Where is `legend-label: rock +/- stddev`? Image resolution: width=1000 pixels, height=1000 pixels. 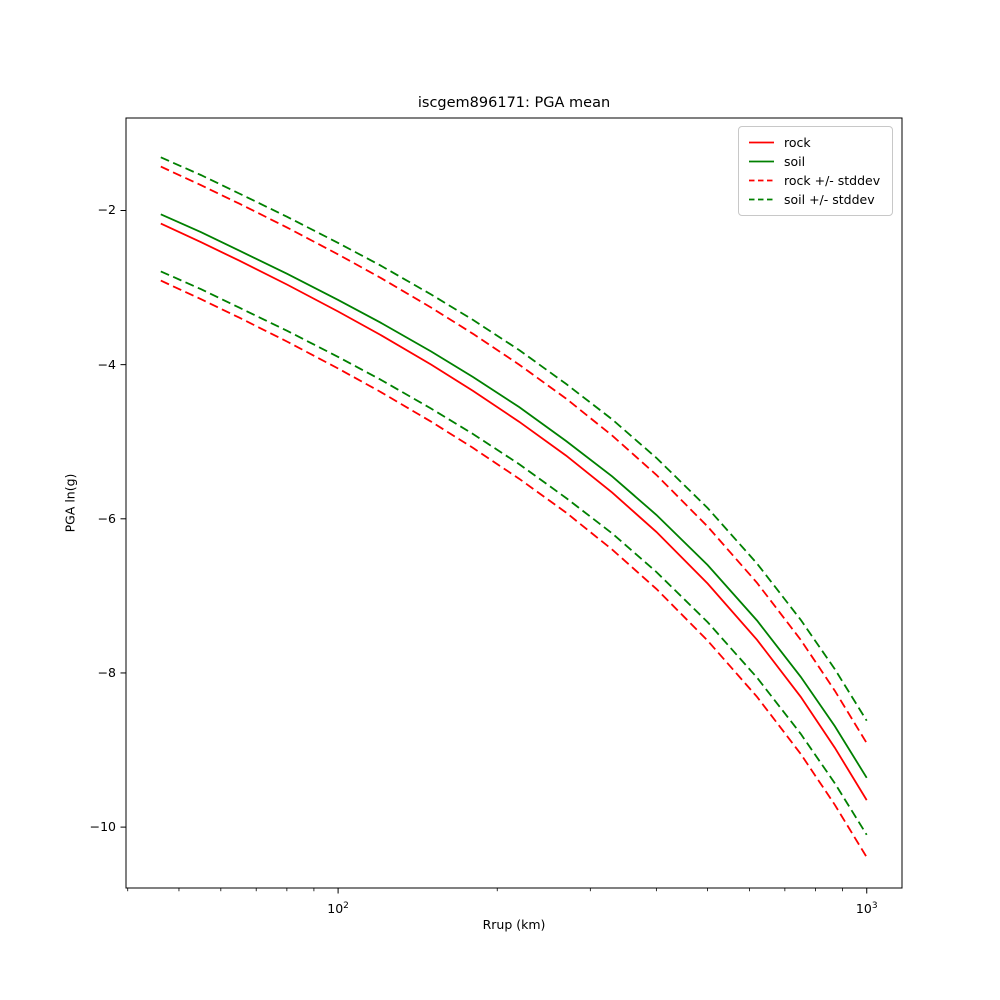
legend-label: rock +/- stddev is located at coordinates (832, 180).